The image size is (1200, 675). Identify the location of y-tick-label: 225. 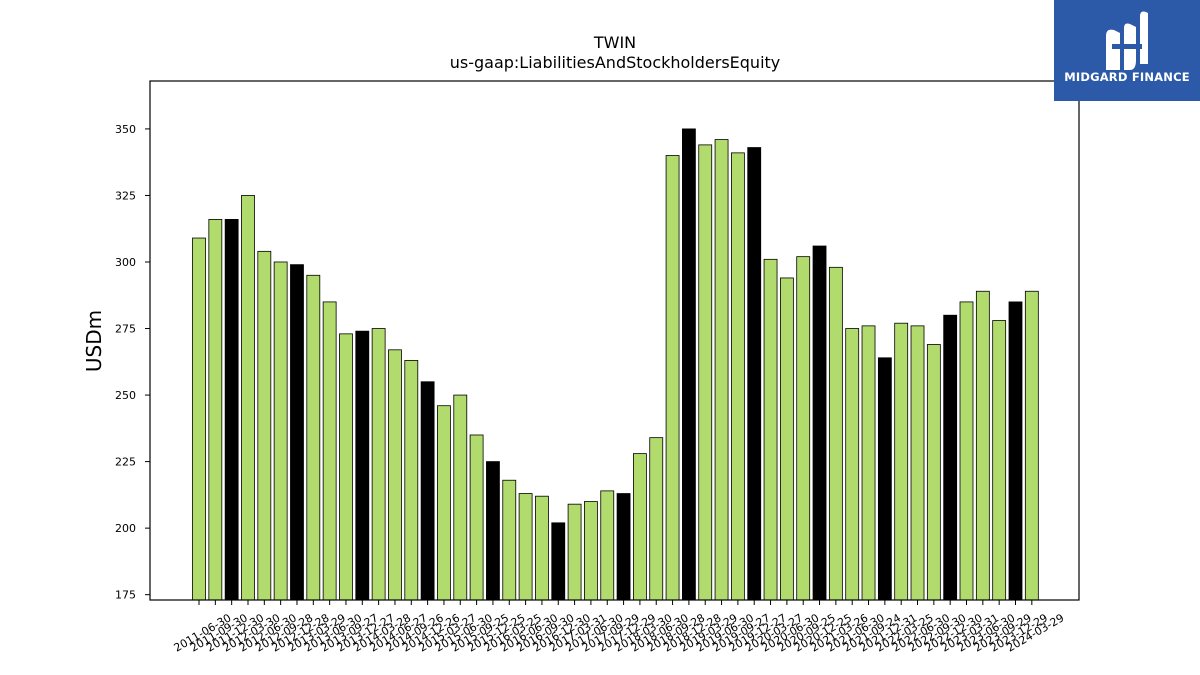
(125, 462).